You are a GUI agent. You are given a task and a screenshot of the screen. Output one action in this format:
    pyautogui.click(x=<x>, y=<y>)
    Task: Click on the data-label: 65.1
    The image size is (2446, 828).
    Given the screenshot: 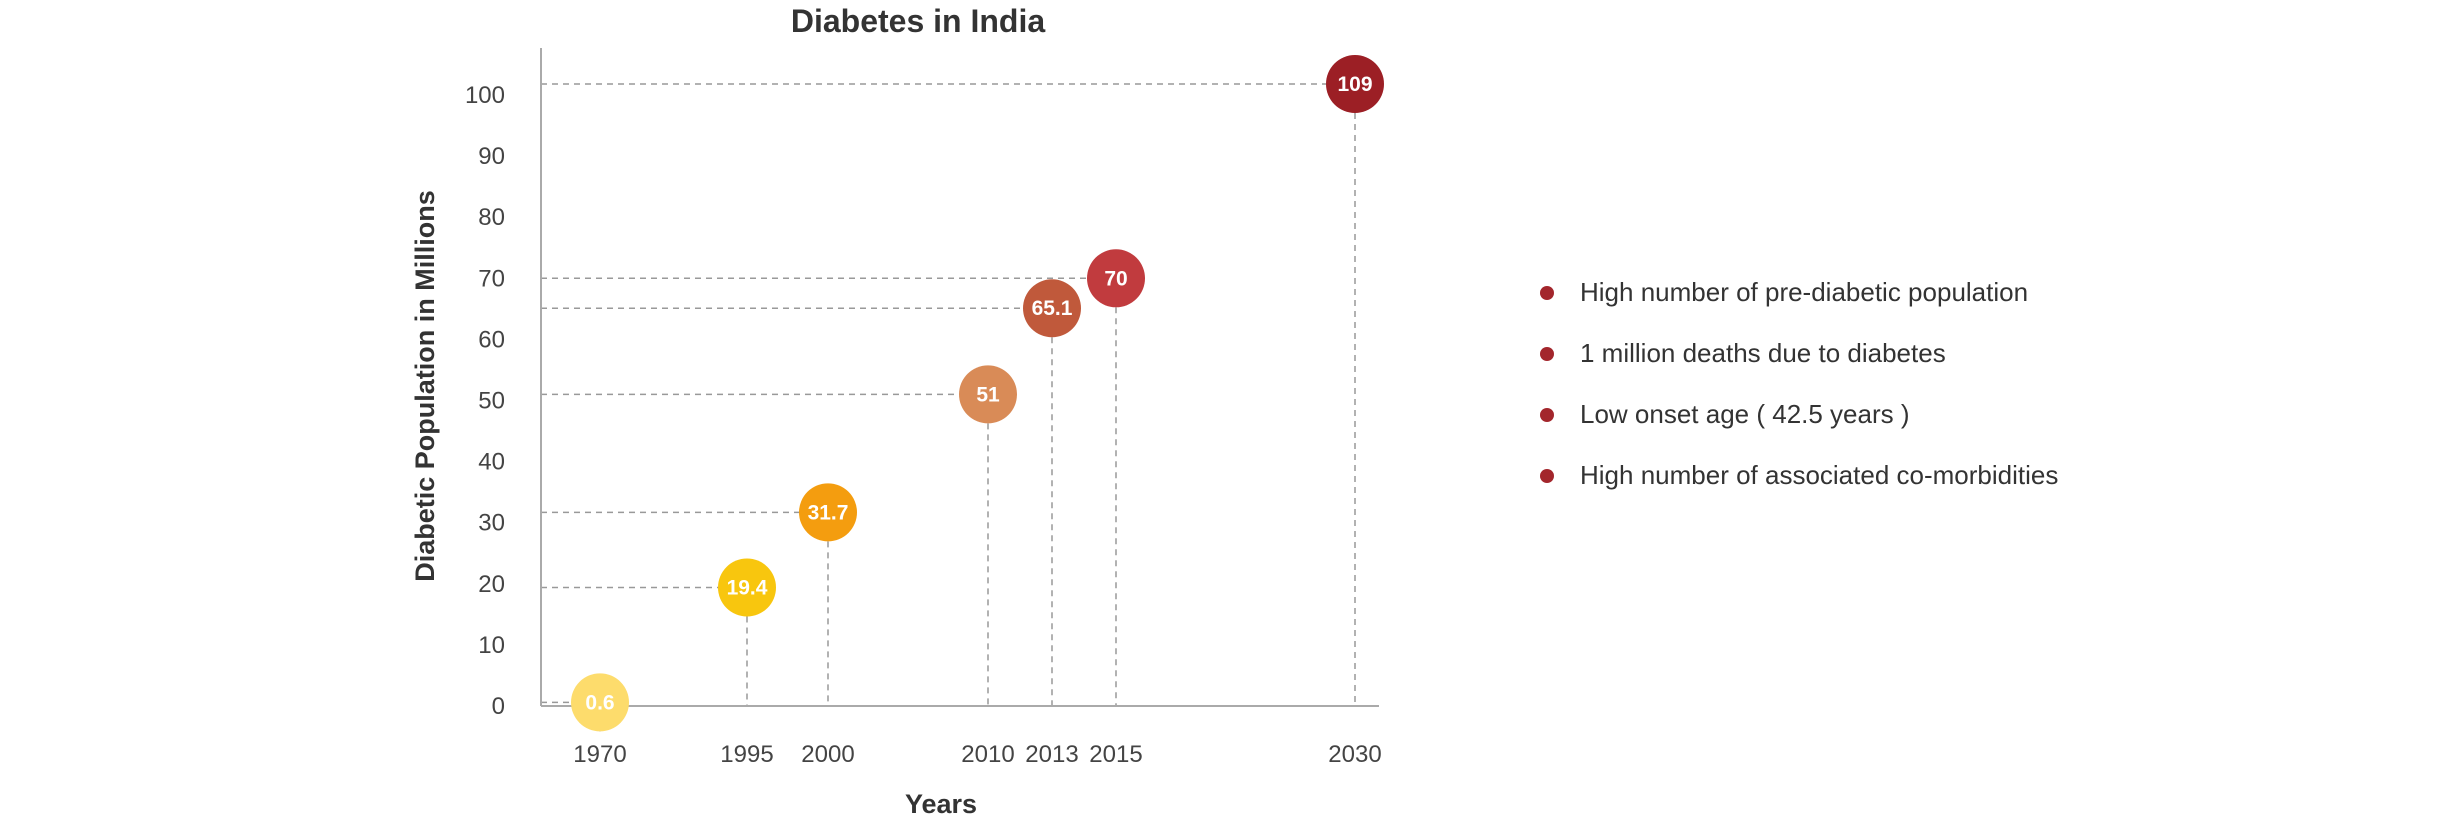 What is the action you would take?
    pyautogui.click(x=1052, y=308)
    